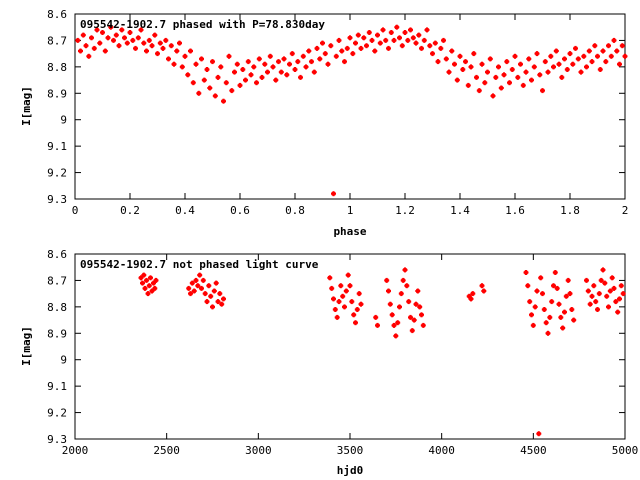  Describe the element at coordinates (625, 450) in the screenshot. I see `unphased-x-tick-label: 5000` at that location.